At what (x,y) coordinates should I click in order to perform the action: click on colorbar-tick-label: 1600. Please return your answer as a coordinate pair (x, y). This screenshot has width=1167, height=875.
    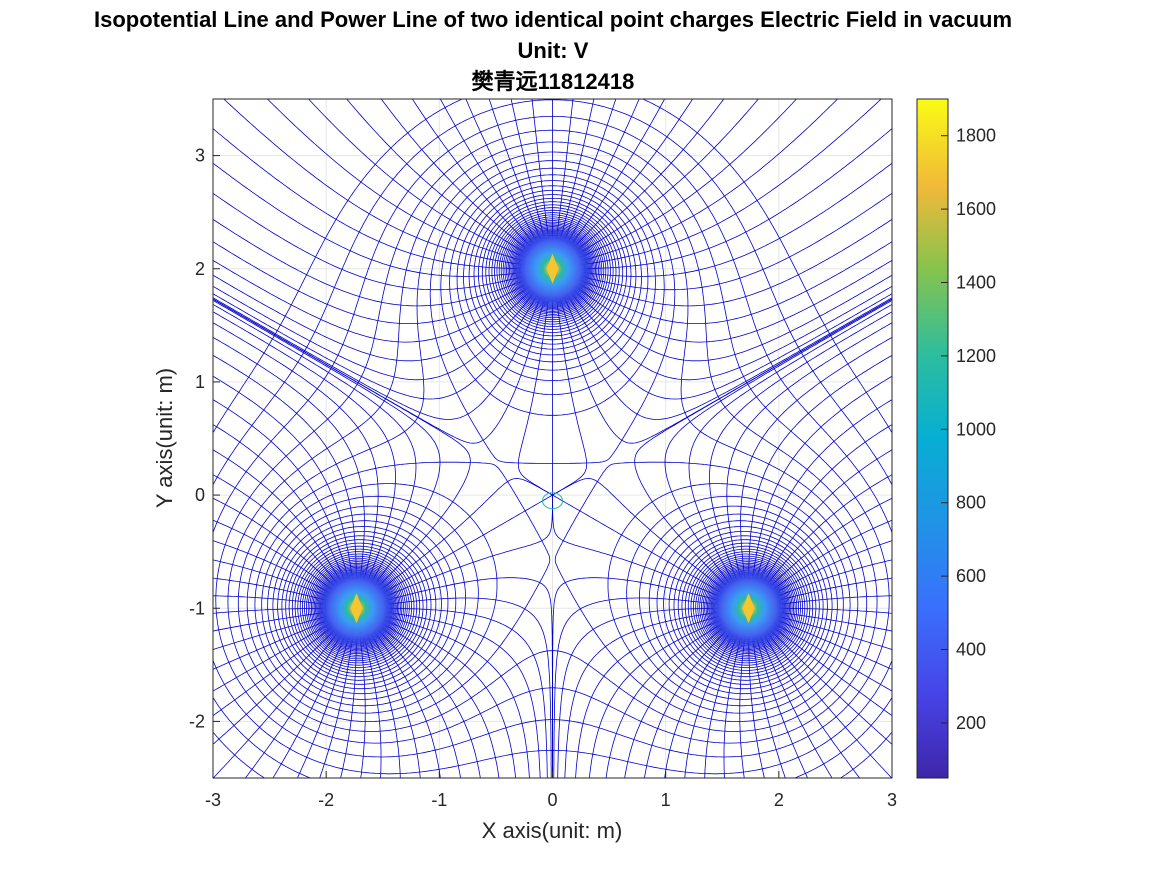
    Looking at the image, I should click on (976, 209).